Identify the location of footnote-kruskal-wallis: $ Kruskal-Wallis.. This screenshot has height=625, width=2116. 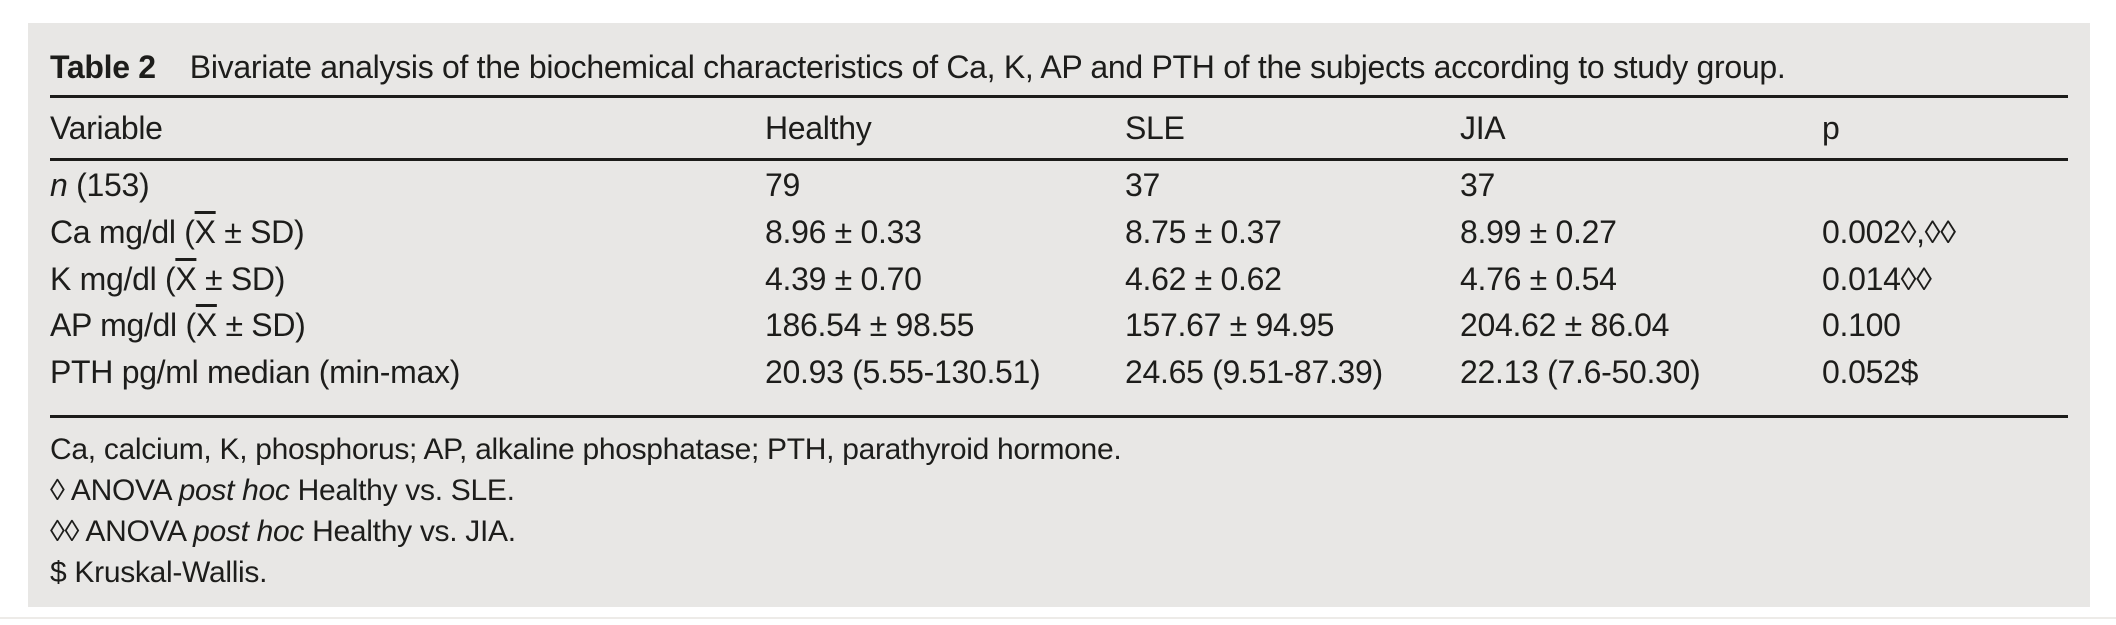
(159, 572).